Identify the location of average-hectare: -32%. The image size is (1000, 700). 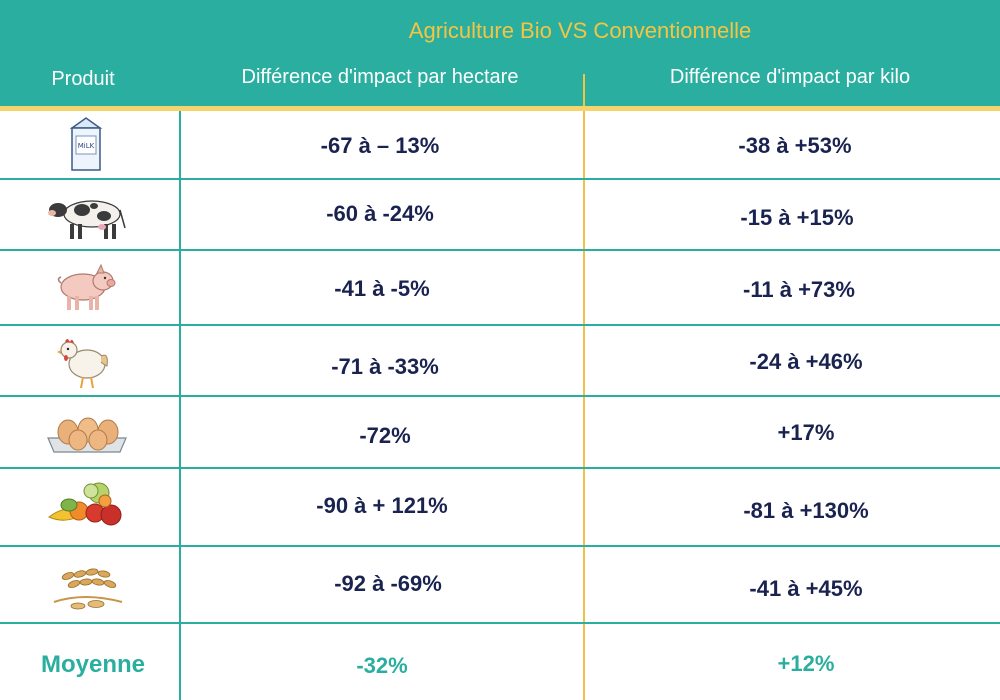
(382, 665).